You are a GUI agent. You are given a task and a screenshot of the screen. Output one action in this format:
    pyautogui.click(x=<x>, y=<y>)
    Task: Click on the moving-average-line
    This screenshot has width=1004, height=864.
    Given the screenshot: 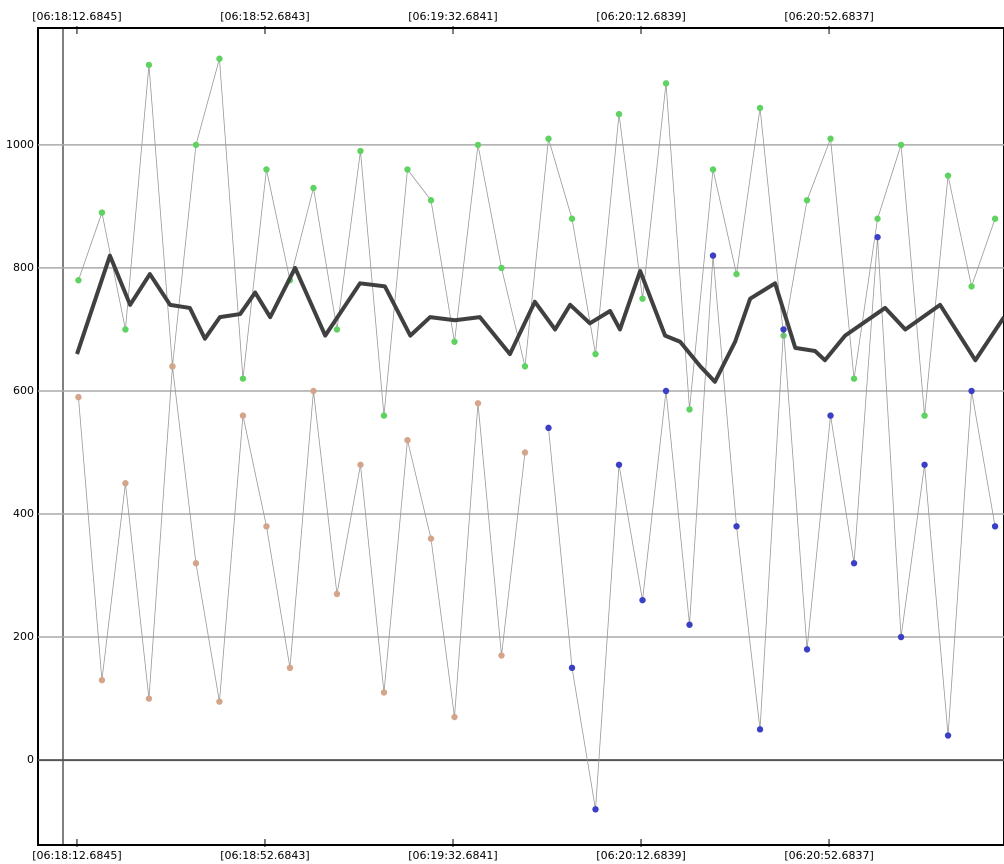 What is the action you would take?
    pyautogui.click(x=539, y=318)
    